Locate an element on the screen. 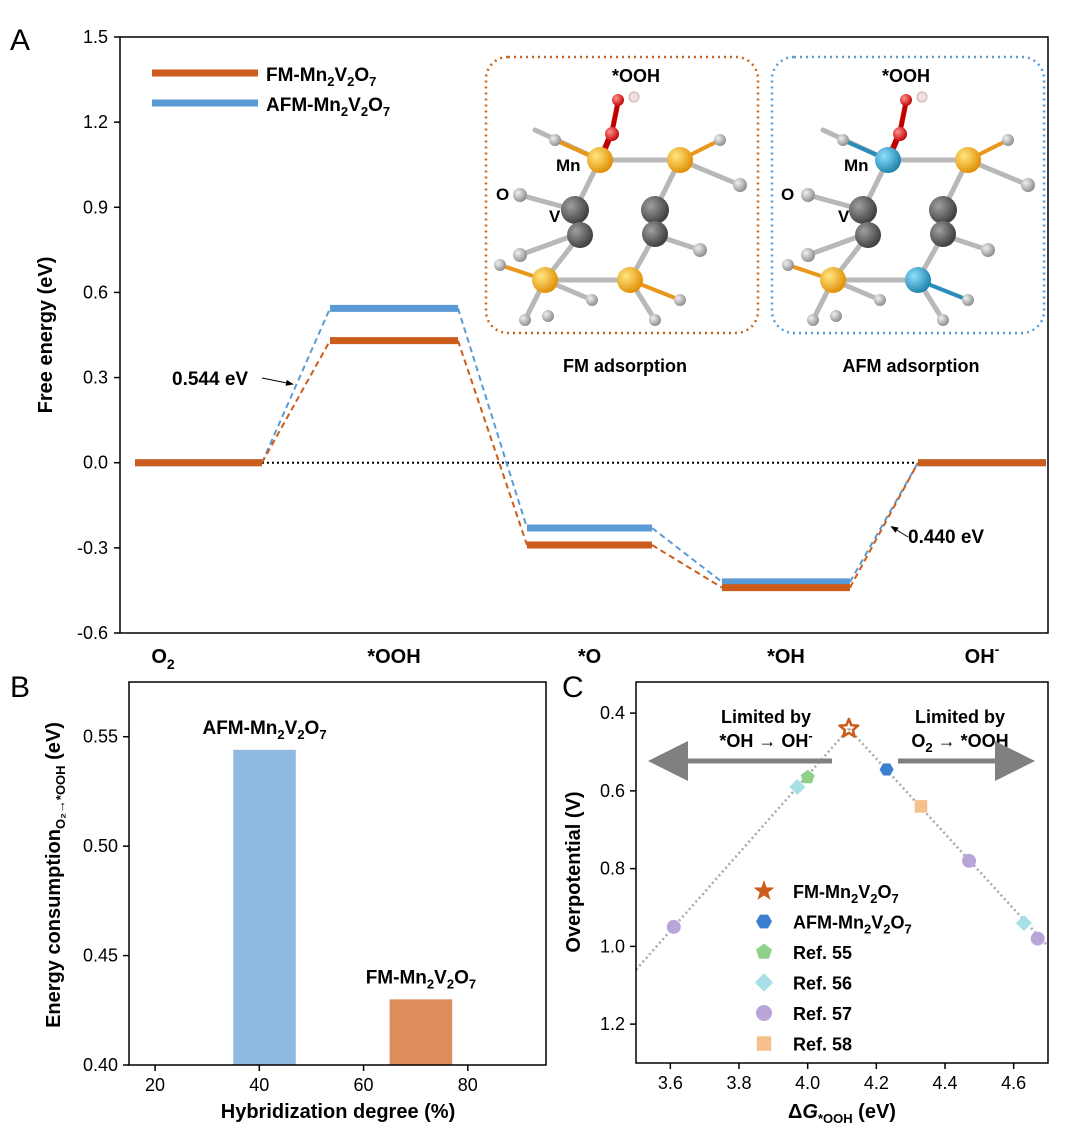 The width and height of the screenshot is (1077, 1143). panel-b-ytick-label: 0.50 is located at coordinates (100, 846).